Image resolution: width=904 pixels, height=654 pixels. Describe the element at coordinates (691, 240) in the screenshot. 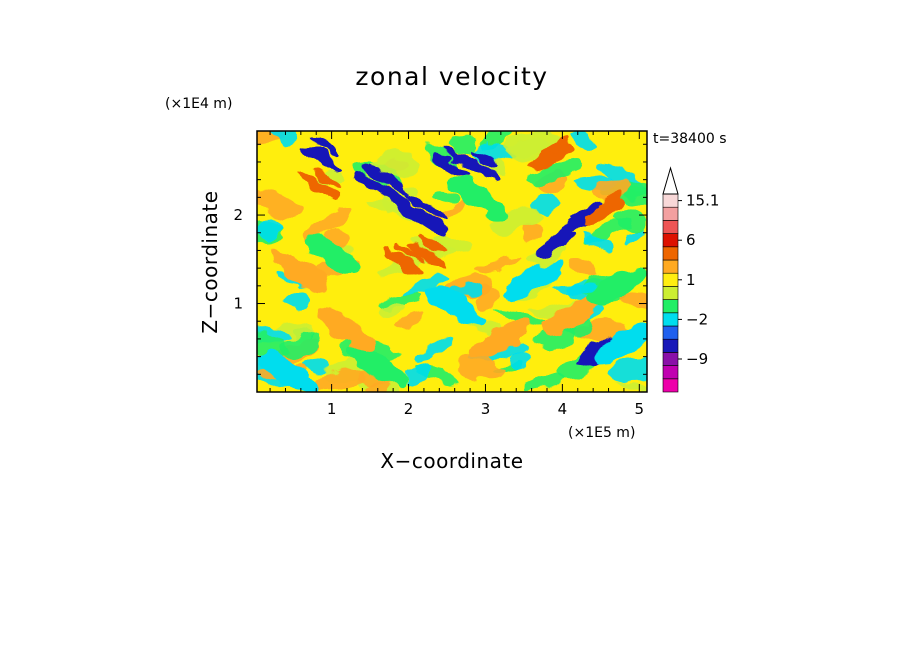

I see `colorbar-tick-label: 6` at that location.